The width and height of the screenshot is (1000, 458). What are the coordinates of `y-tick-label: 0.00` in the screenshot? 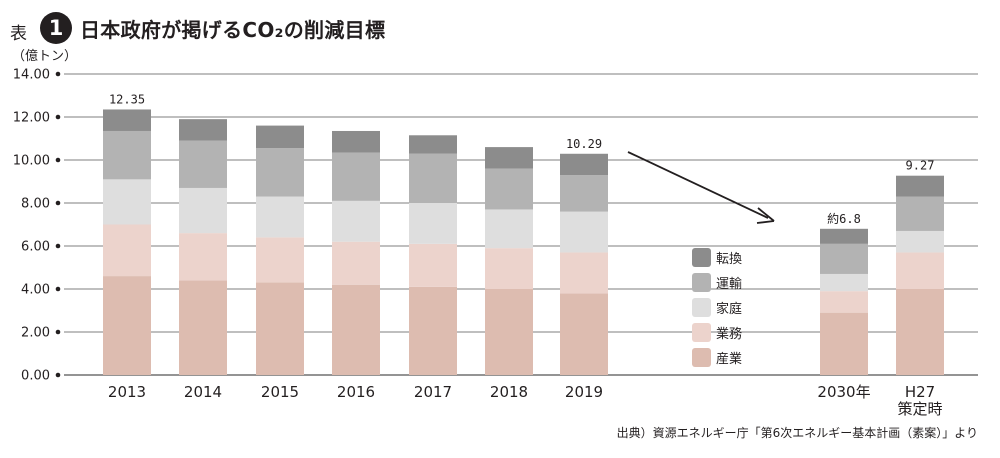 It's located at (35, 376).